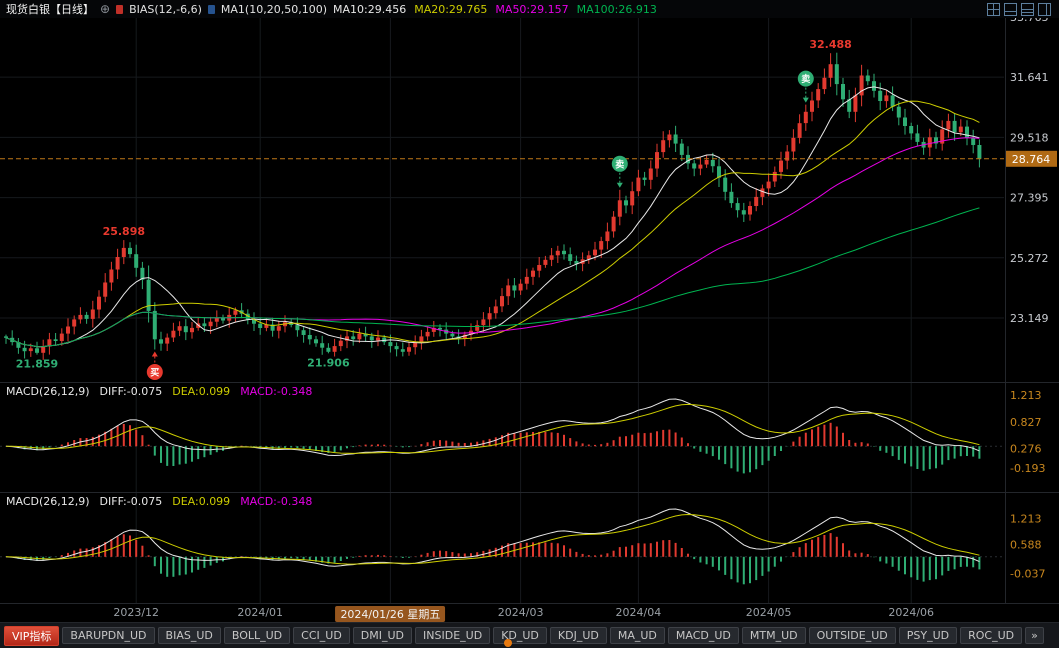  Describe the element at coordinates (852, 635) in the screenshot. I see `indicator-tab-outside_ud: OUTSIDE_UD` at that location.